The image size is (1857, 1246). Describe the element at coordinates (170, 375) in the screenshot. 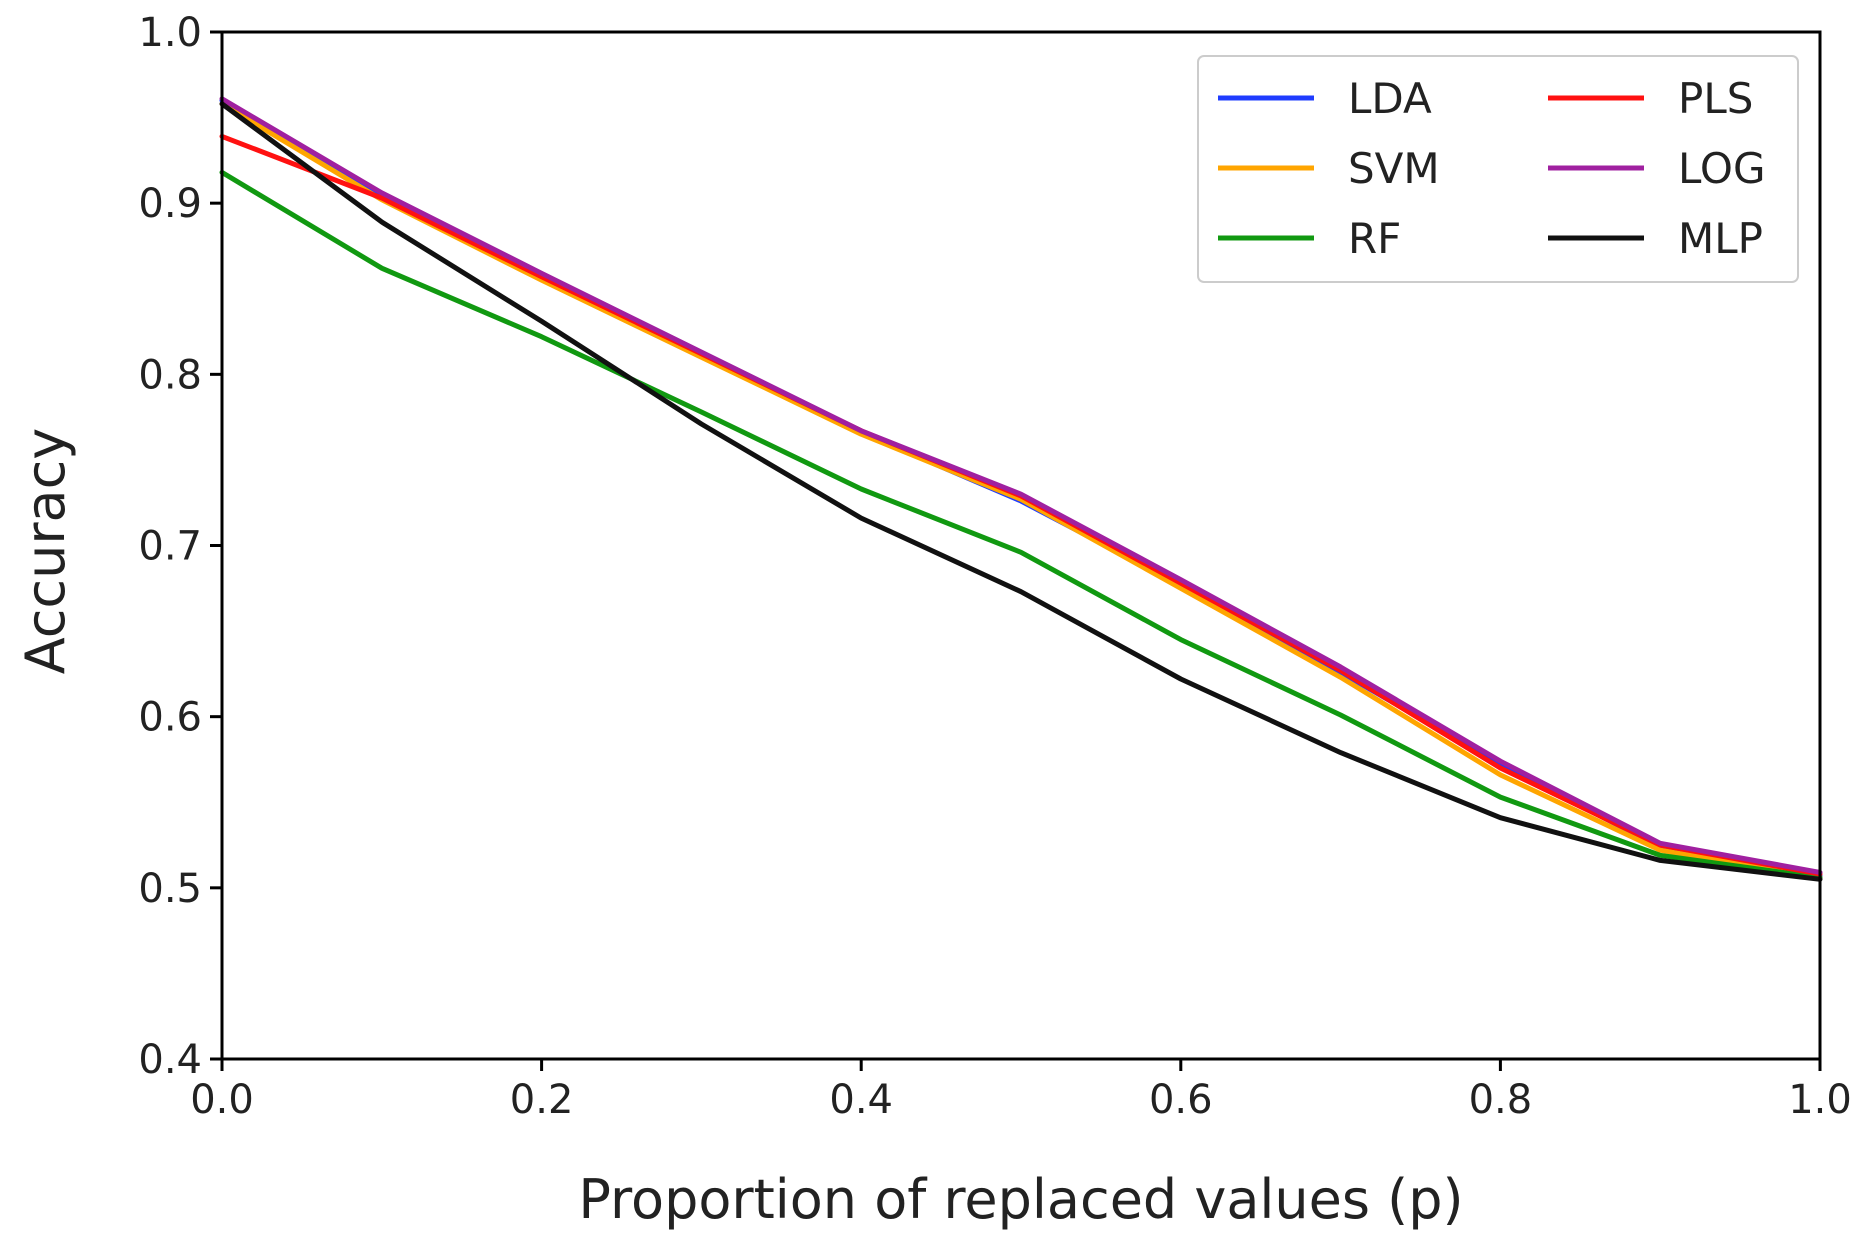

I see `y-tick-label: 0.8` at that location.